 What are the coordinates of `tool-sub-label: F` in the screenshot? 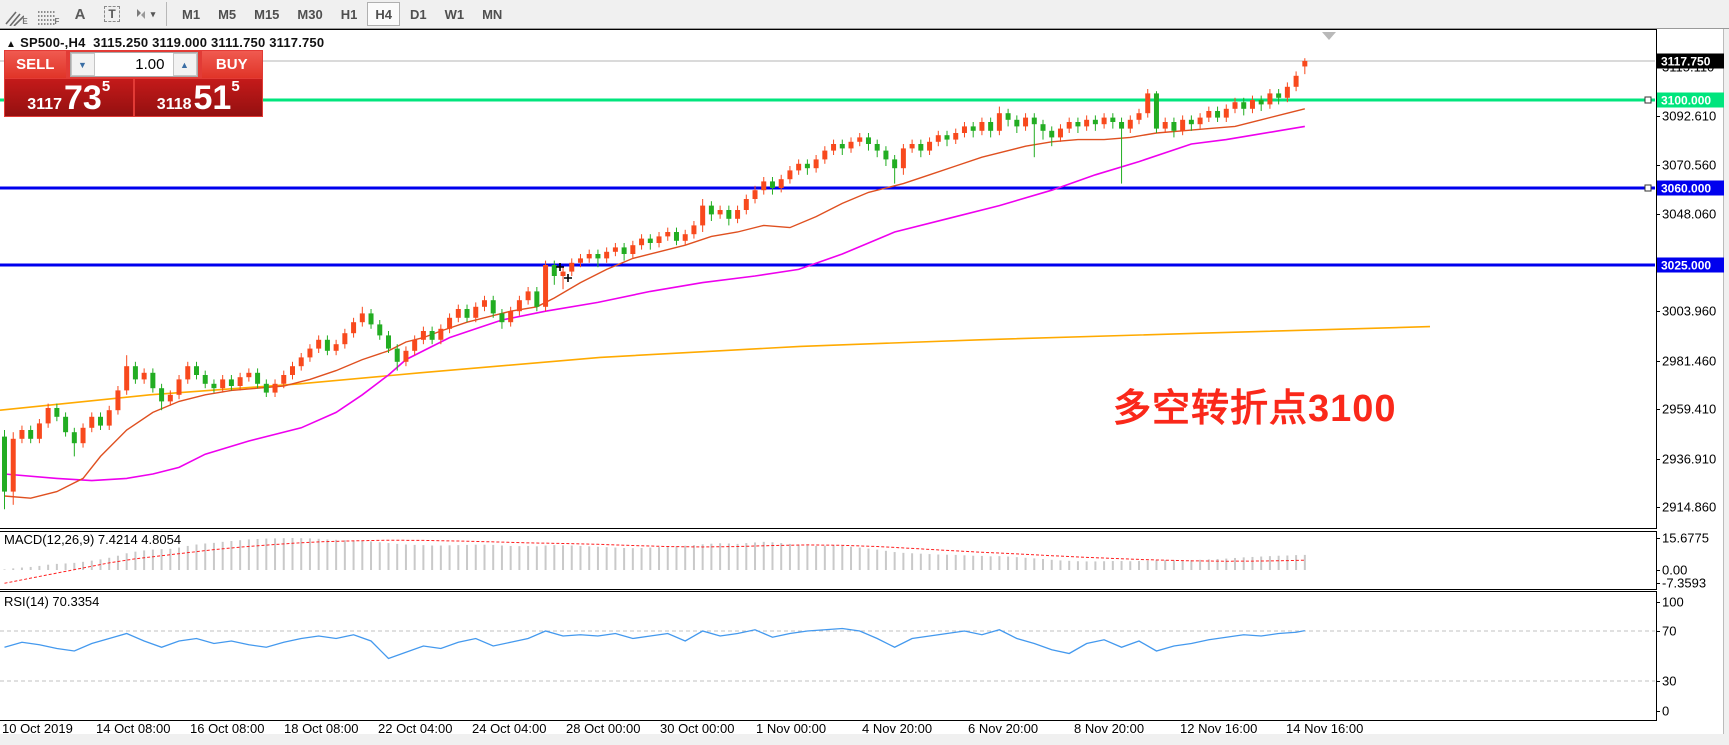 It's located at (57, 21).